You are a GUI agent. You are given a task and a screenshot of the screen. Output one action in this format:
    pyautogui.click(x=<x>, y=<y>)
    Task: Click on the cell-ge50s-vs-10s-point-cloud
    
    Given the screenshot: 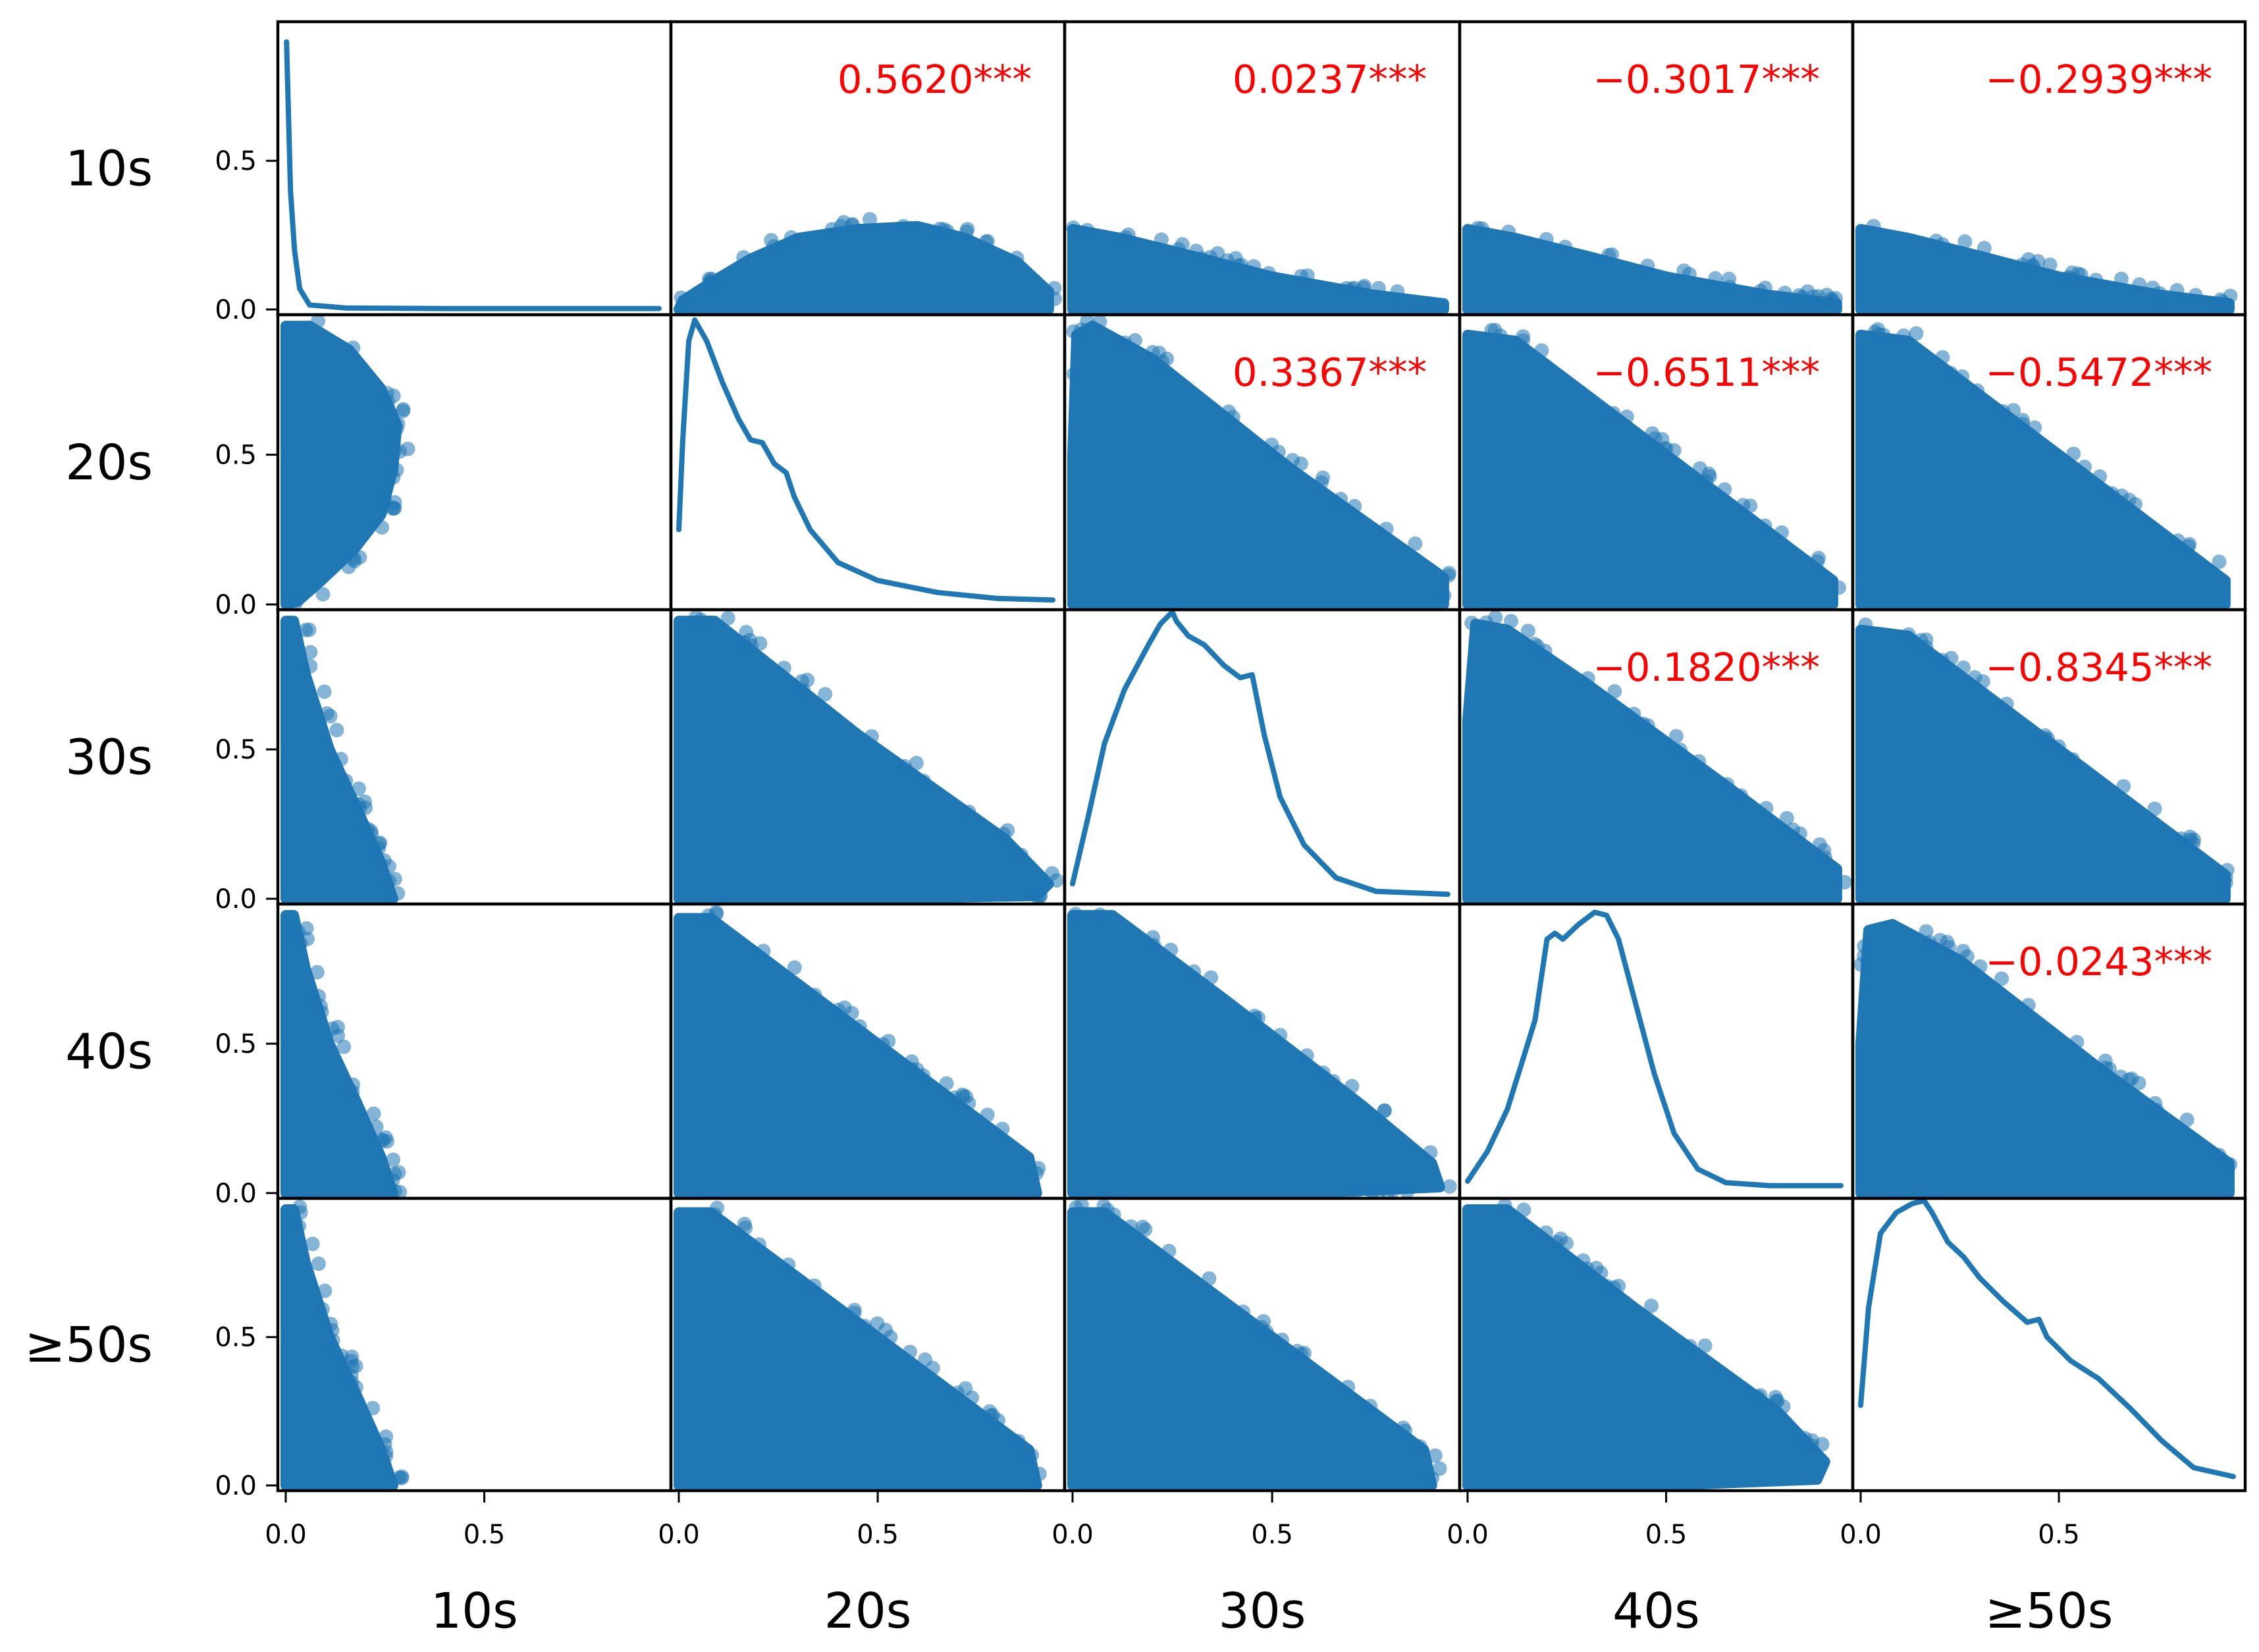 What is the action you would take?
    pyautogui.click(x=339, y=1347)
    